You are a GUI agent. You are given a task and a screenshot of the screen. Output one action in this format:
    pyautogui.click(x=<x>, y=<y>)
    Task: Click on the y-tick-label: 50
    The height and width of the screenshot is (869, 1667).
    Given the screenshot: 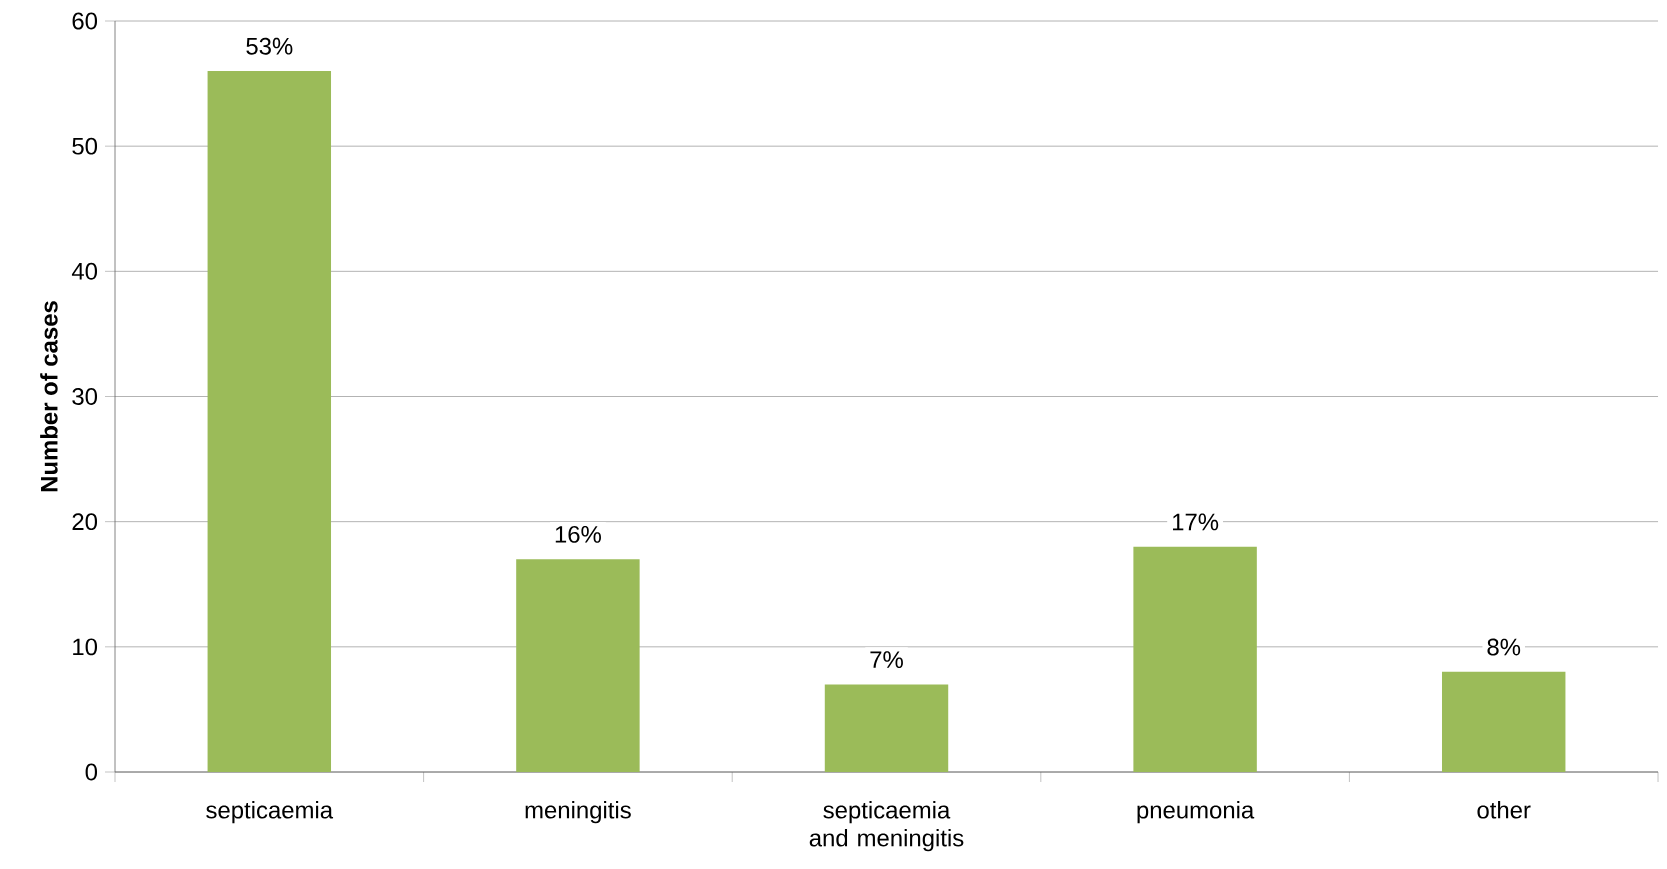 What is the action you would take?
    pyautogui.click(x=85, y=146)
    